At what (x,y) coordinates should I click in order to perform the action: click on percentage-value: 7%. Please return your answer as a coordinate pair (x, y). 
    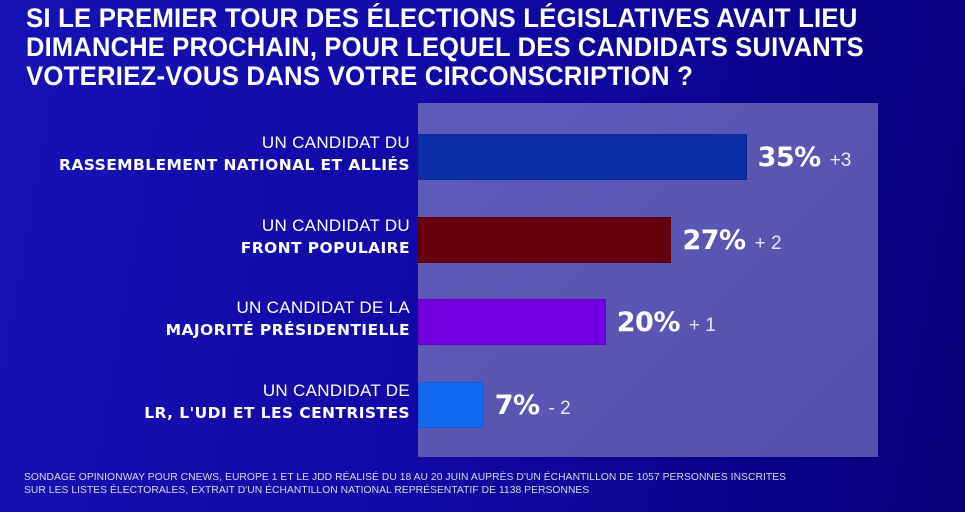
    Looking at the image, I should click on (517, 405).